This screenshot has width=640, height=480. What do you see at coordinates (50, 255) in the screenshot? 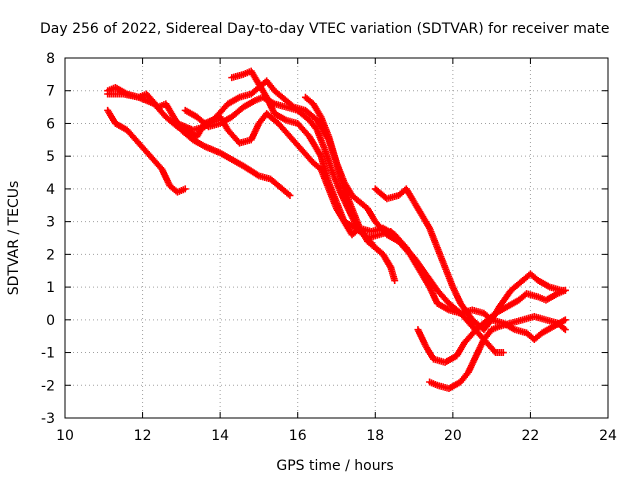
I see `y-tick-label: 2` at bounding box center [50, 255].